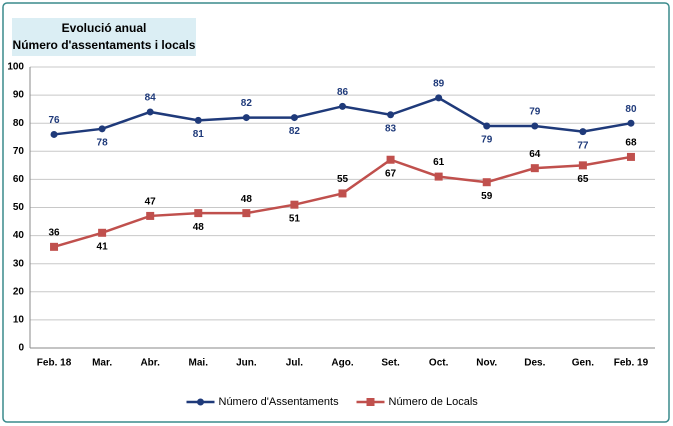 The image size is (673, 426). Describe the element at coordinates (19, 95) in the screenshot. I see `y-tick-label: 90` at that location.